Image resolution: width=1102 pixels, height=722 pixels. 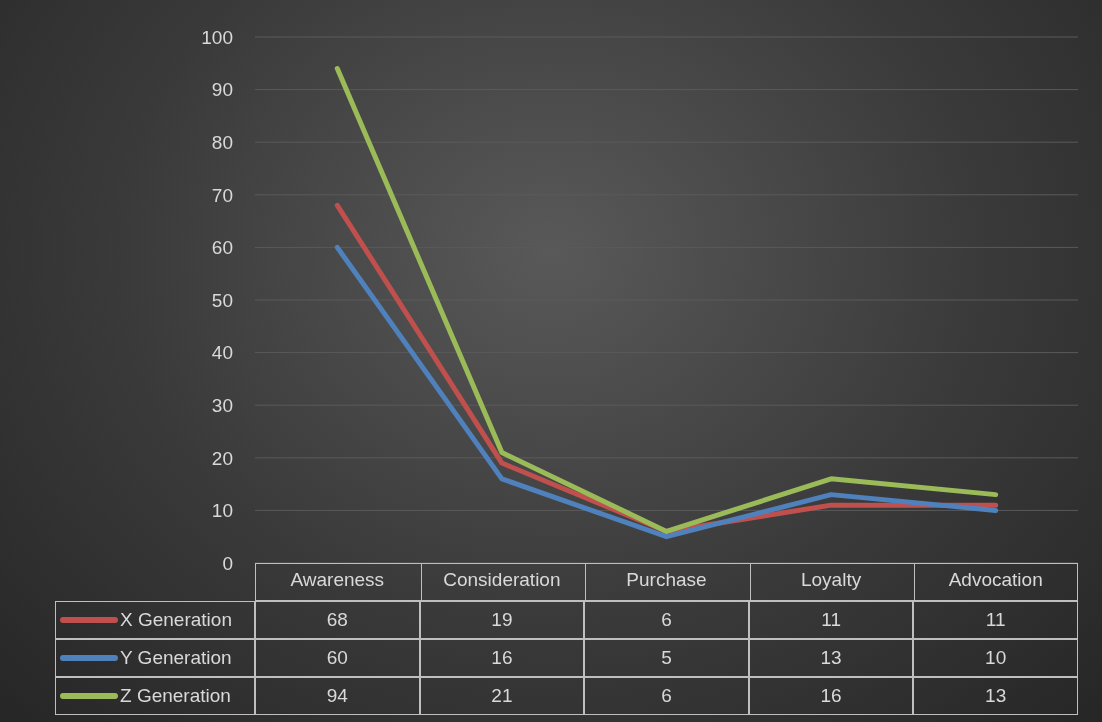 What do you see at coordinates (666, 580) in the screenshot?
I see `x-tick-label: Purchase` at bounding box center [666, 580].